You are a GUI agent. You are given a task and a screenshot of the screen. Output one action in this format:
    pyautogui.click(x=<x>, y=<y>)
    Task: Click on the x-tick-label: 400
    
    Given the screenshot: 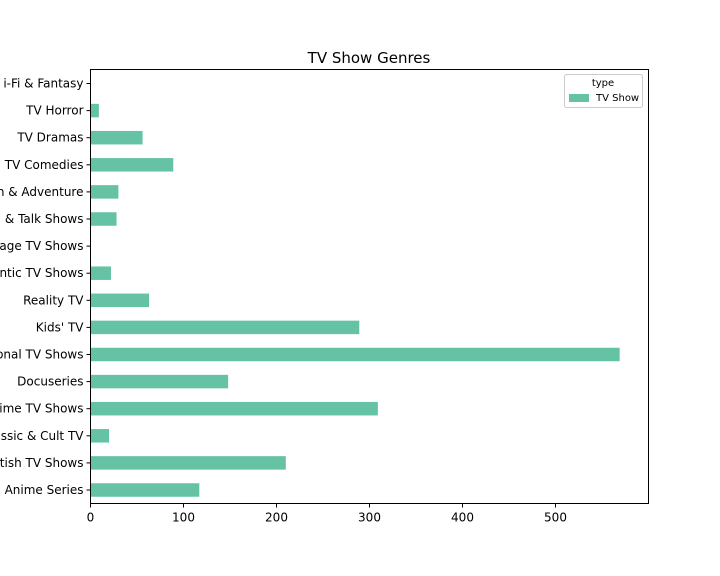 What is the action you would take?
    pyautogui.click(x=462, y=518)
    